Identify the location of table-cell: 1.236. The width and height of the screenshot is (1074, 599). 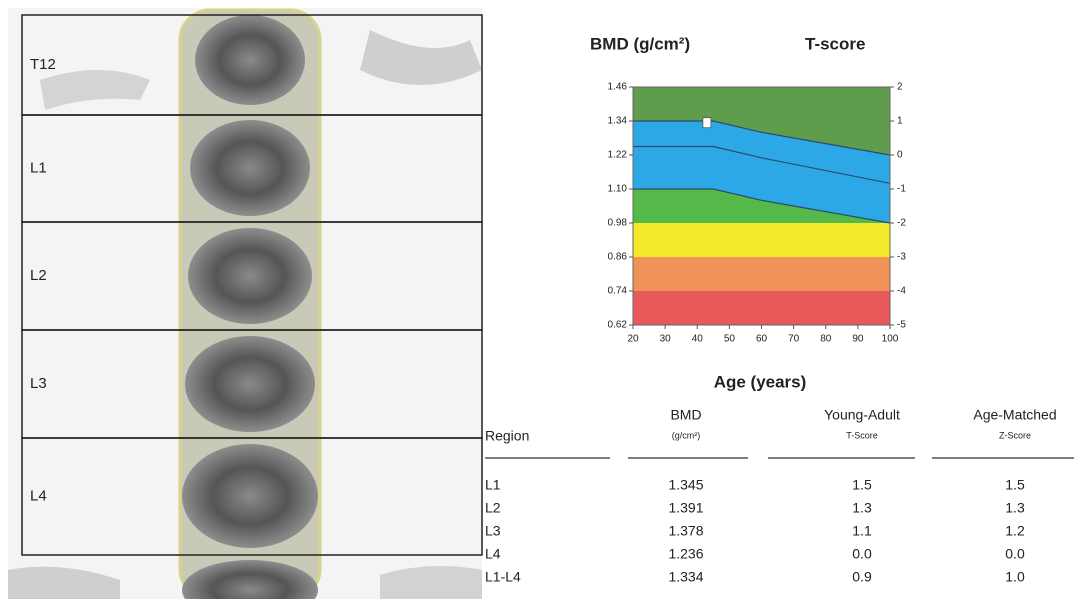
(685, 554).